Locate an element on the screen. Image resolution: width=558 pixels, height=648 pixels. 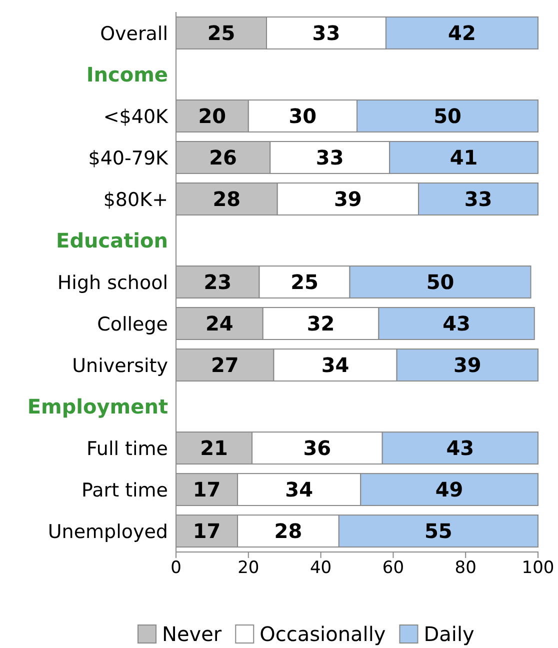
x-tick-label: 20 is located at coordinates (249, 568).